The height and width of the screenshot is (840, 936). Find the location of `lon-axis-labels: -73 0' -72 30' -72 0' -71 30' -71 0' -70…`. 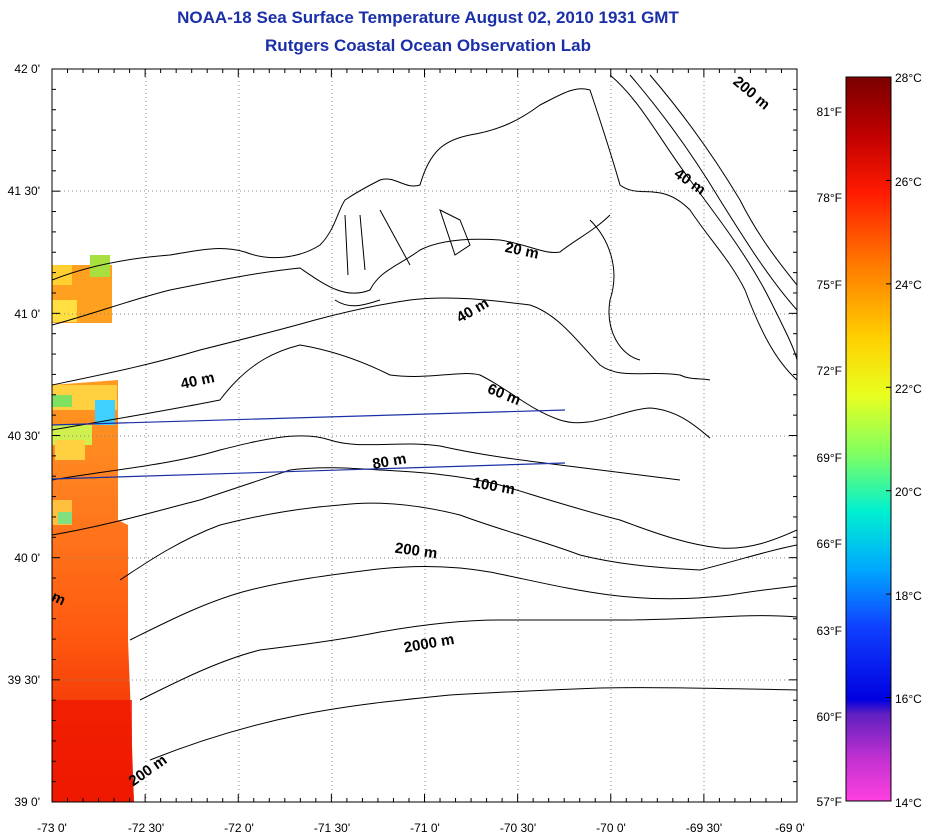

lon-axis-labels: -73 0' -72 30' -72 0' -71 30' -71 0' -70… is located at coordinates (421, 828).